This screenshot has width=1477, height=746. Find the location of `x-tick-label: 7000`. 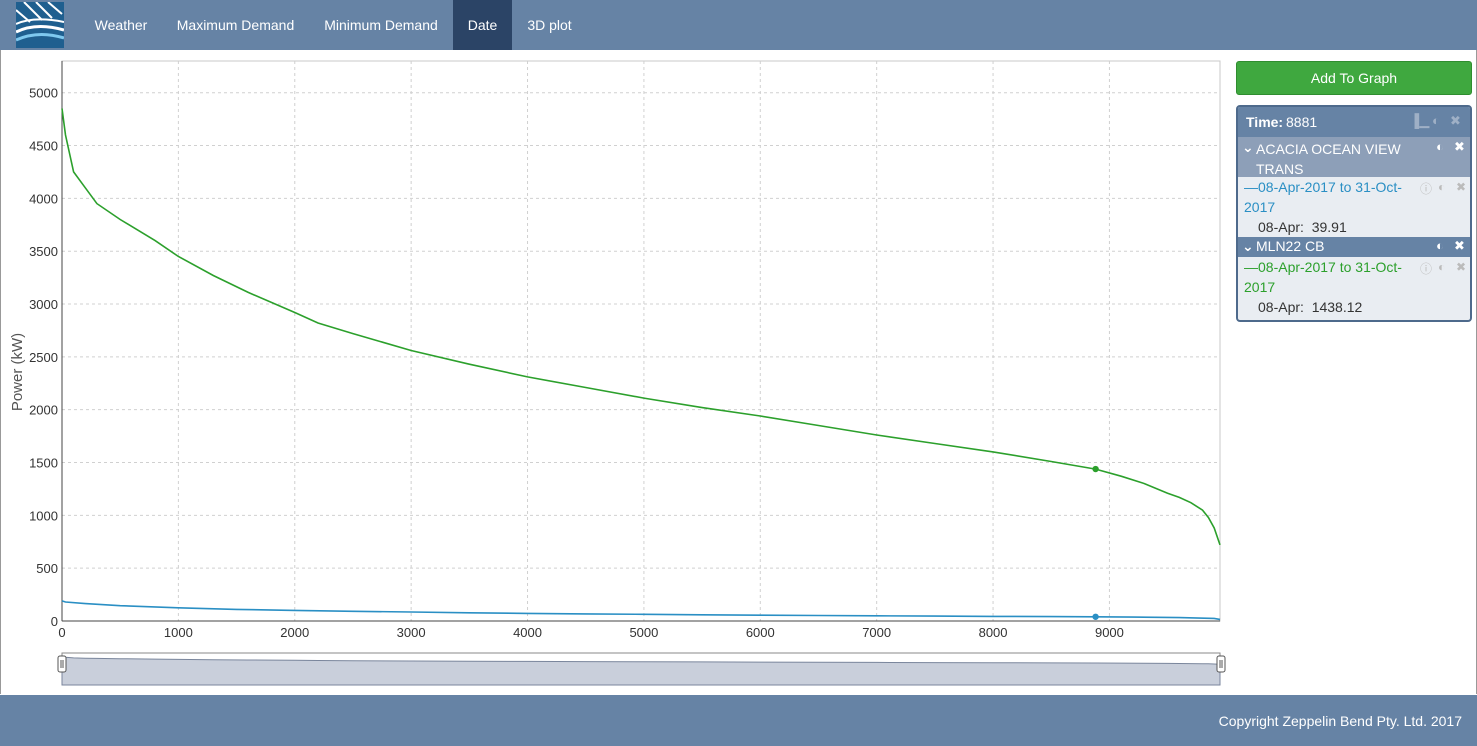

x-tick-label: 7000 is located at coordinates (876, 632).